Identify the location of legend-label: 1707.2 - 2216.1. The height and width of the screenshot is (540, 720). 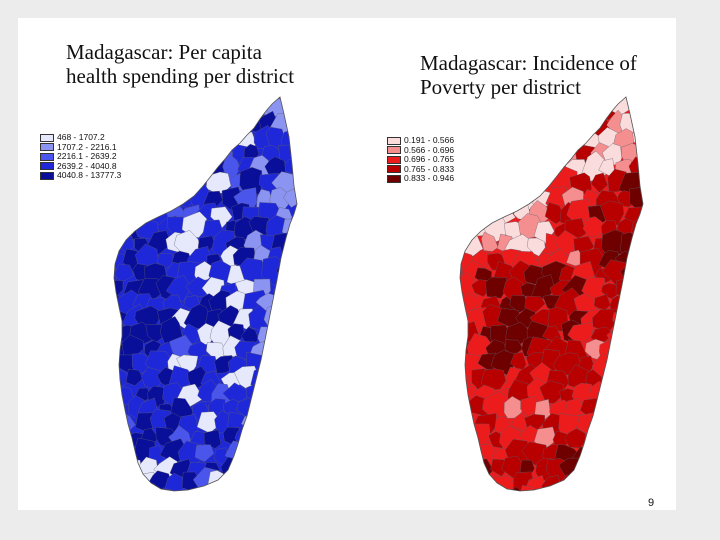
(87, 146).